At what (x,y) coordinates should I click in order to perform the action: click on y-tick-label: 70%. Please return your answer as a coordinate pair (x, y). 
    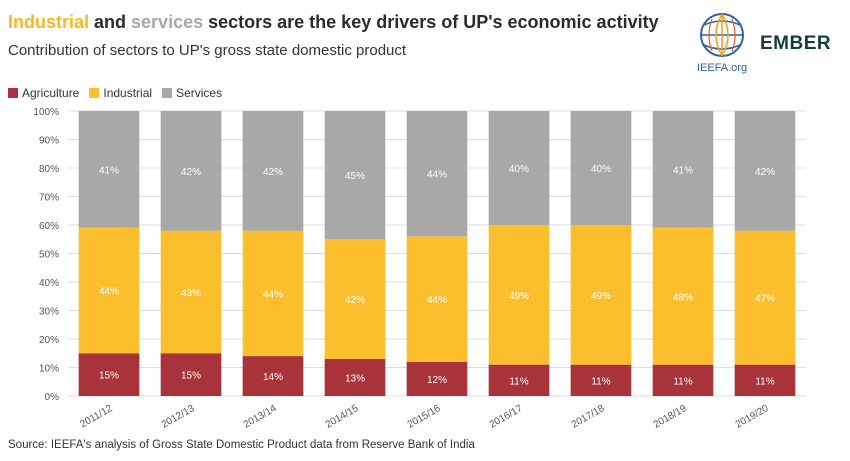
    Looking at the image, I should click on (49, 198).